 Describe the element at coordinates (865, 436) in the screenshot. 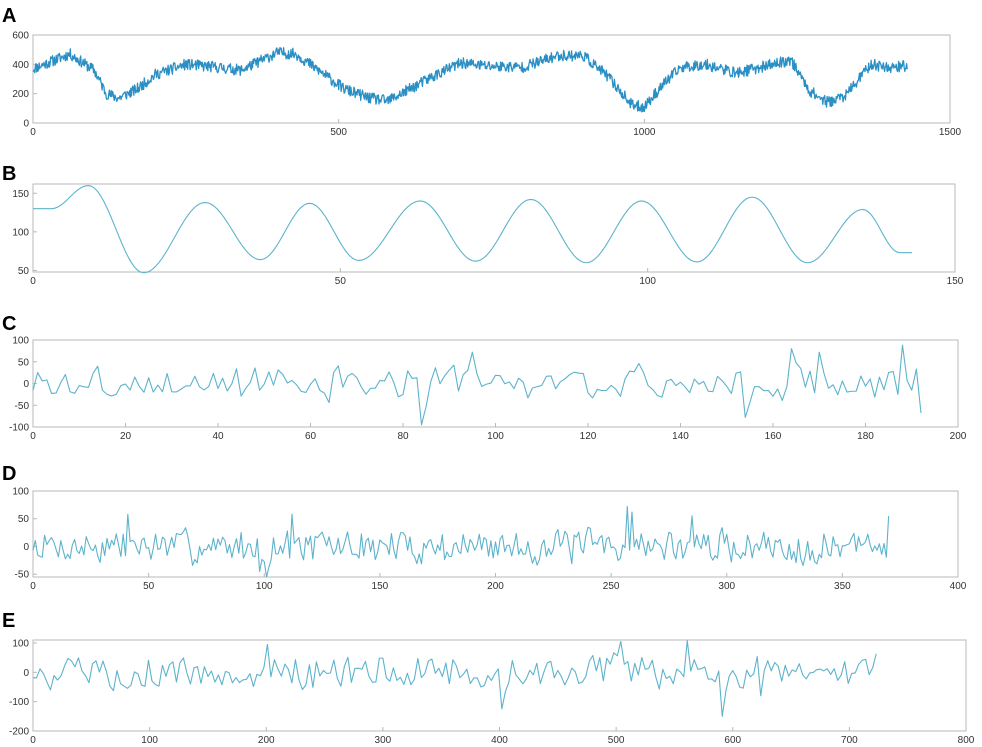

I see `x-tick-label: 180` at that location.